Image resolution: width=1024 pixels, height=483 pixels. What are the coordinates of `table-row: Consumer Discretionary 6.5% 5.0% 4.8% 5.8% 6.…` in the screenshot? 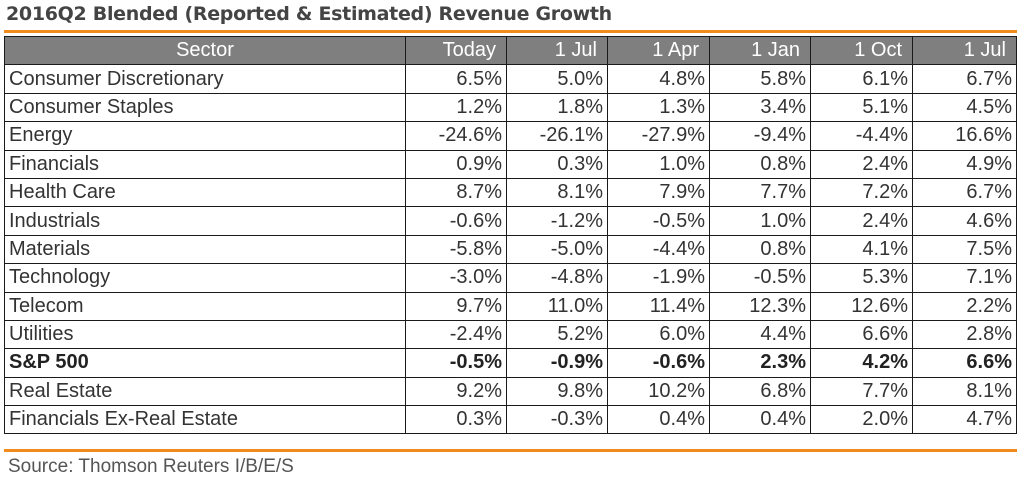 It's located at (510, 79).